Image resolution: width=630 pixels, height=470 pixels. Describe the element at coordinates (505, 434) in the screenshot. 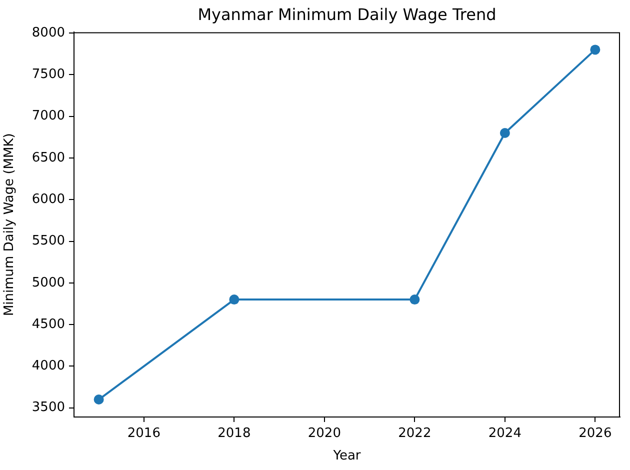

I see `x-tick-label: 2024` at that location.